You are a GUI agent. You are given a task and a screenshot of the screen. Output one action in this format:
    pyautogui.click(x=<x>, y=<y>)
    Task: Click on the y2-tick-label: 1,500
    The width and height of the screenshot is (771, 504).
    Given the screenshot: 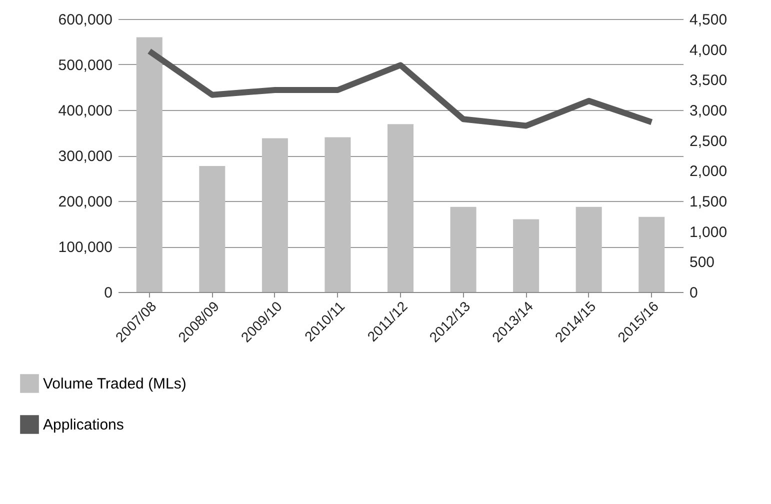 What is the action you would take?
    pyautogui.click(x=709, y=202)
    